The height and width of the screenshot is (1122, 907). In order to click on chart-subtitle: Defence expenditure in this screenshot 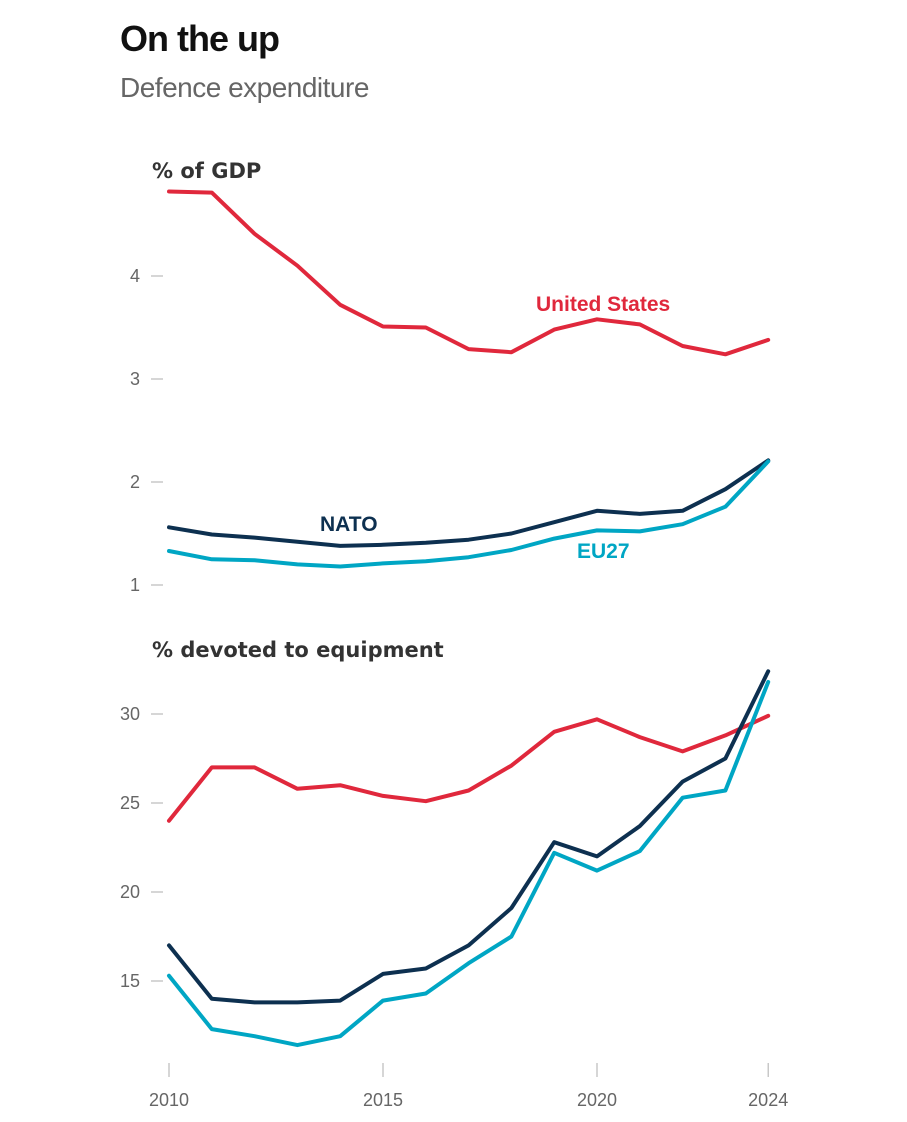, I will do `click(244, 87)`.